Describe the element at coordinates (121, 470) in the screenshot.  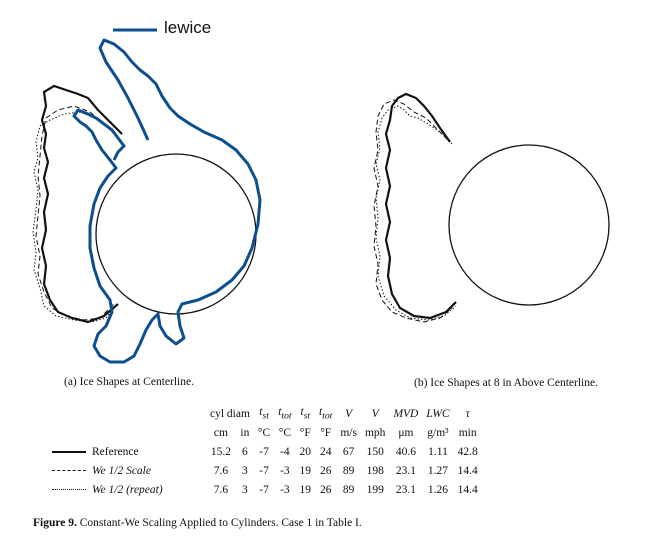
I see `row-label: We 1/2 Scale` at that location.